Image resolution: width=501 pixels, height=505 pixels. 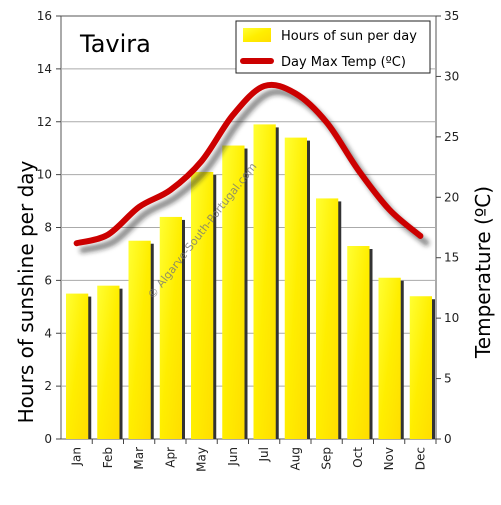 What do you see at coordinates (77, 457) in the screenshot?
I see `x-tick-label: Jan` at bounding box center [77, 457].